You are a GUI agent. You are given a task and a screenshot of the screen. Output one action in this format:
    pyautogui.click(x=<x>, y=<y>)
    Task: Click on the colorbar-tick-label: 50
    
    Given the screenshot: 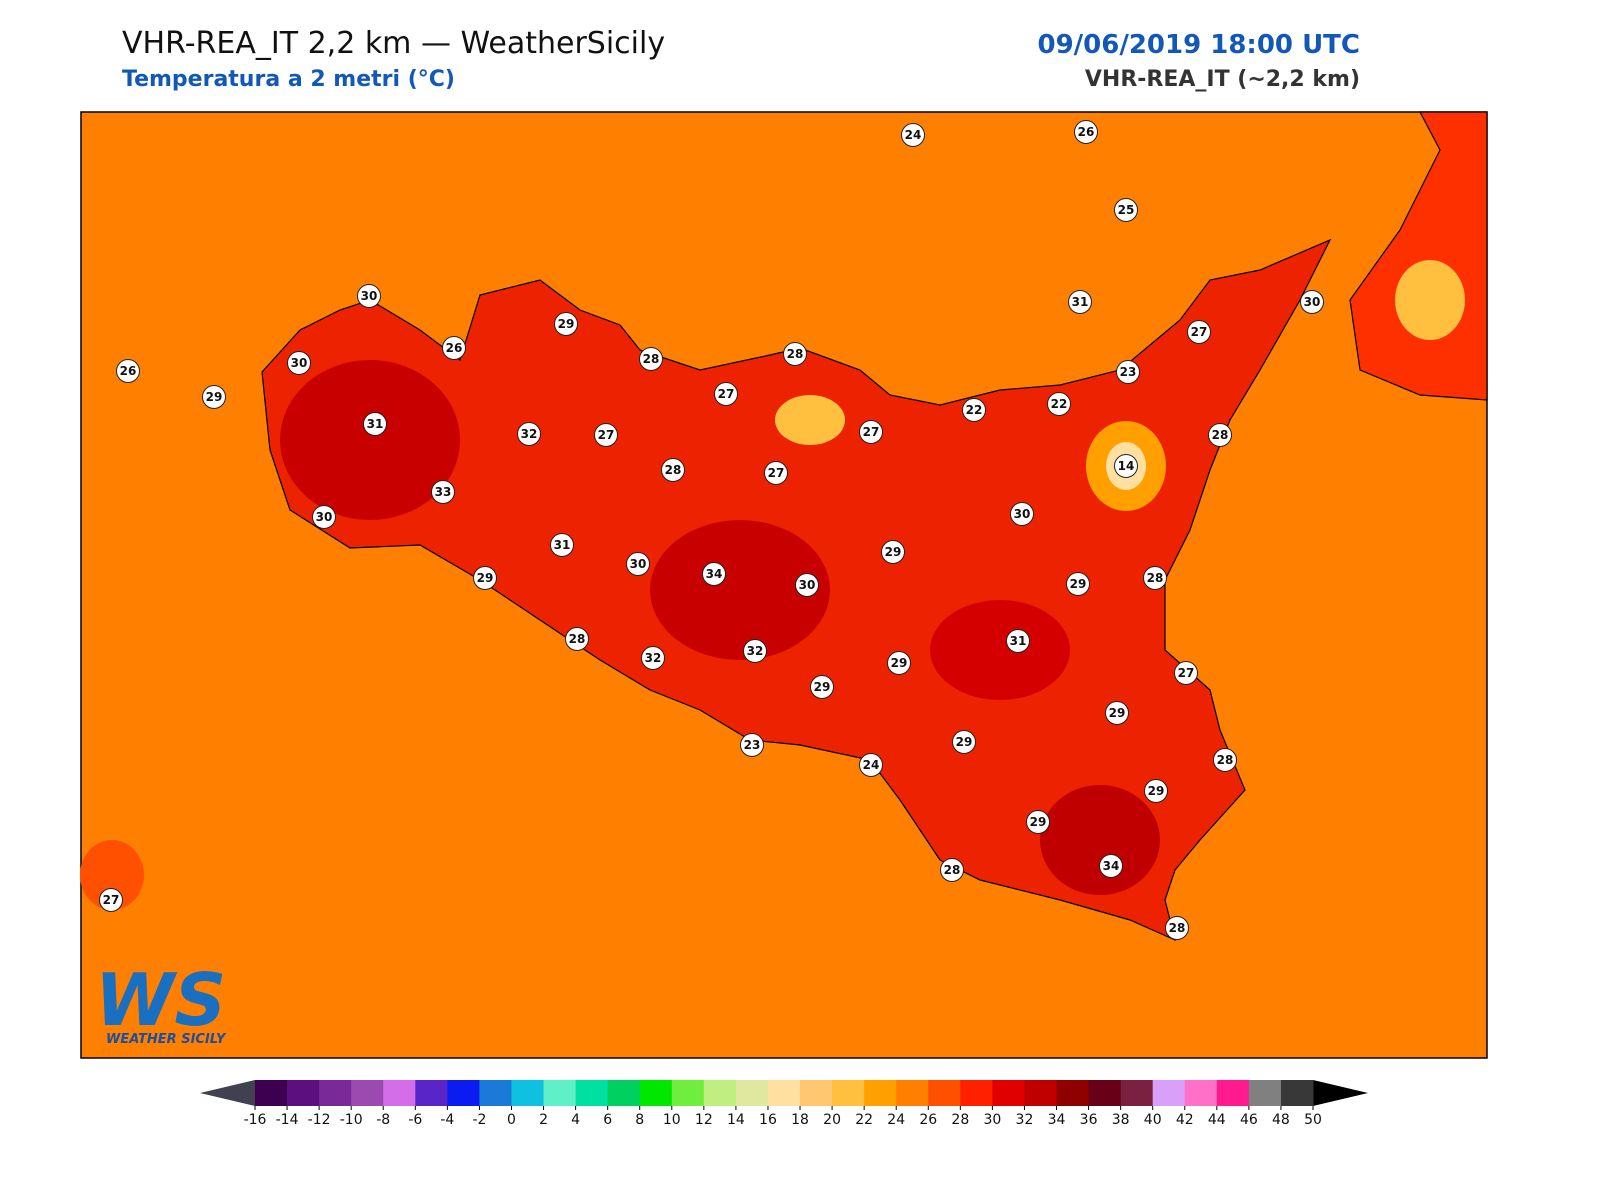 What is the action you would take?
    pyautogui.click(x=1313, y=1120)
    